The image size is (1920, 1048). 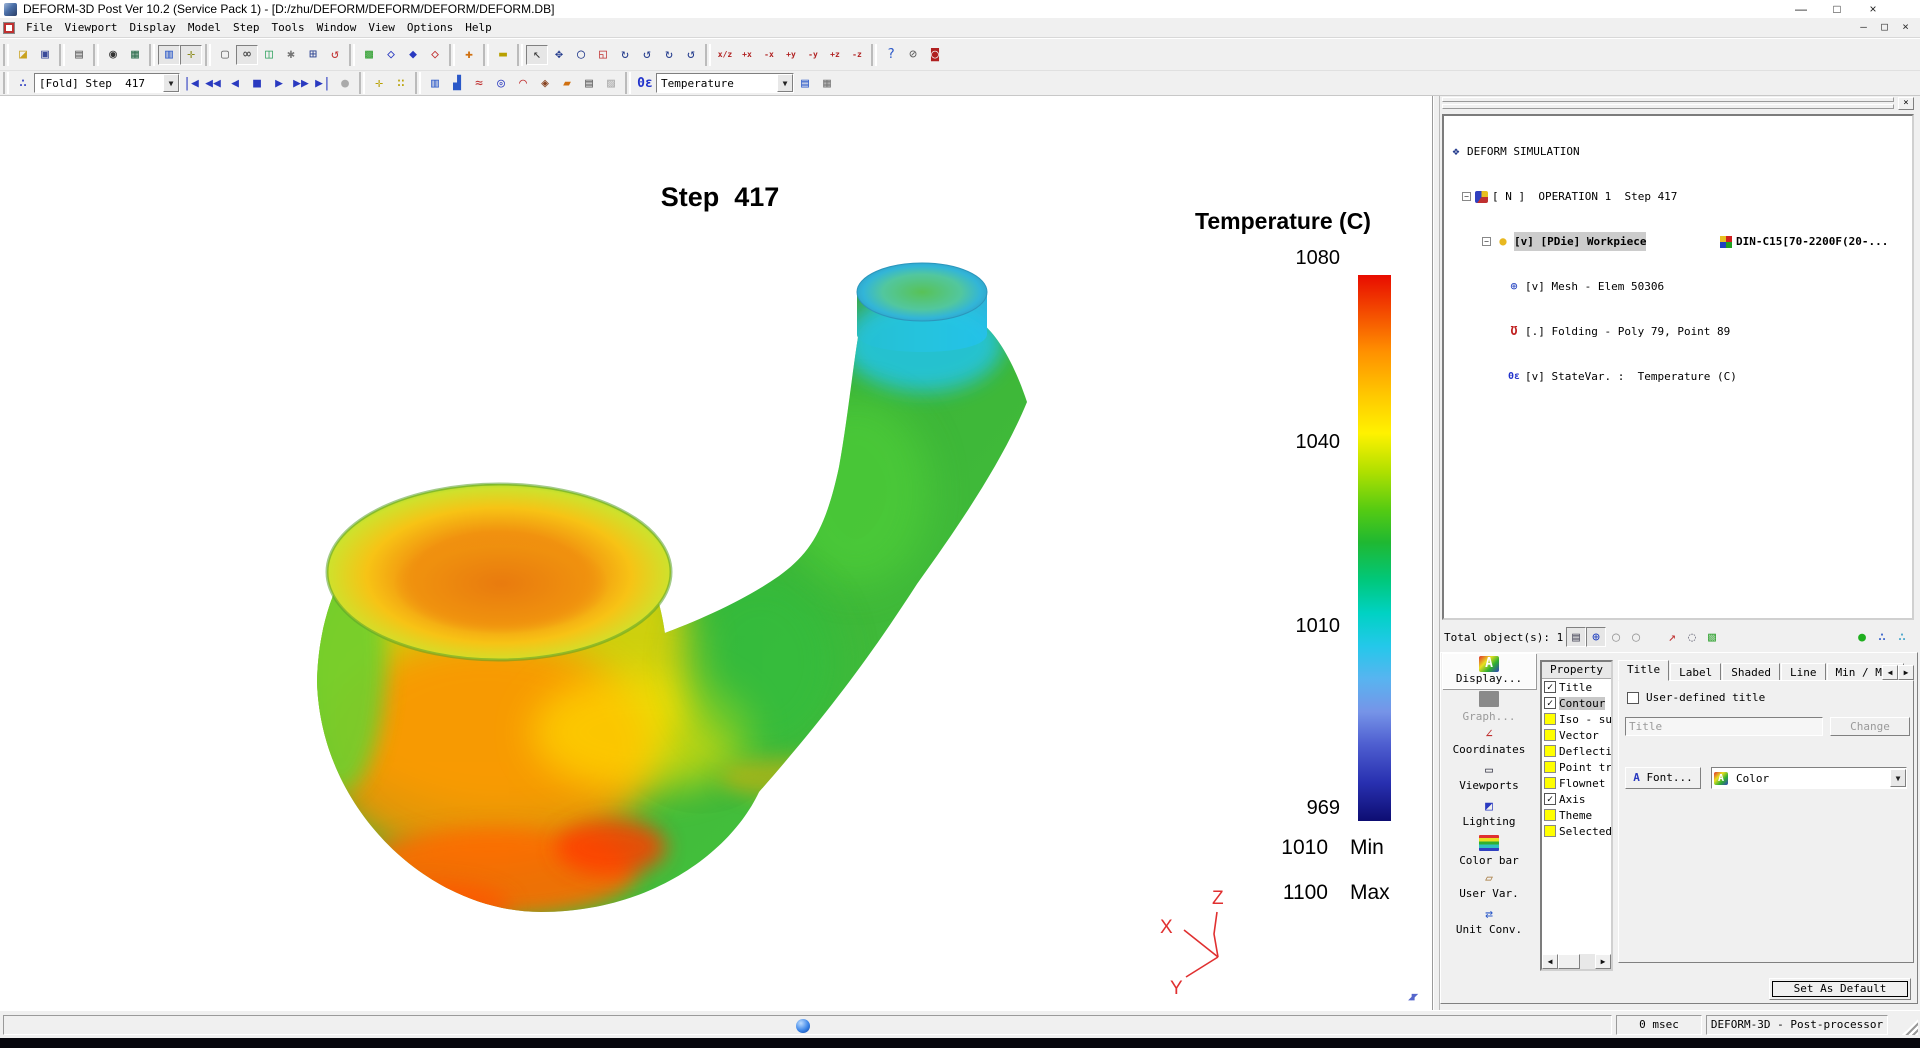 I want to click on snapshot-icon: ◉, so click(x=113, y=54).